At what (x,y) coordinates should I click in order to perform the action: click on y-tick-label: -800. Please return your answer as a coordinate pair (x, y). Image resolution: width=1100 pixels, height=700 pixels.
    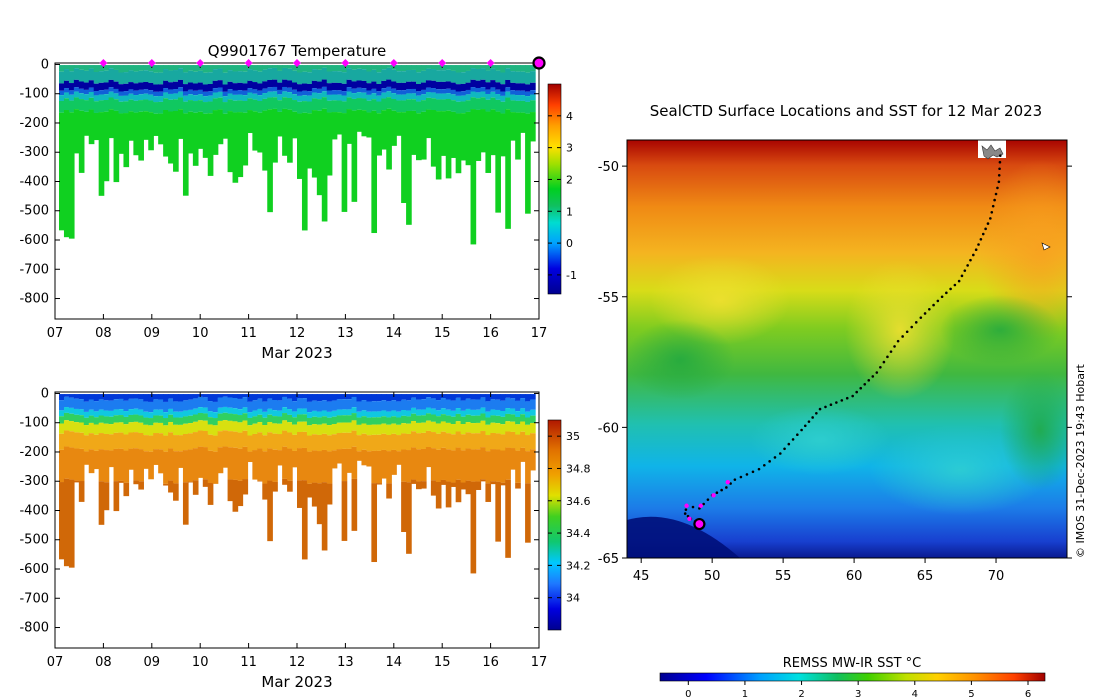
    Looking at the image, I should click on (34, 299).